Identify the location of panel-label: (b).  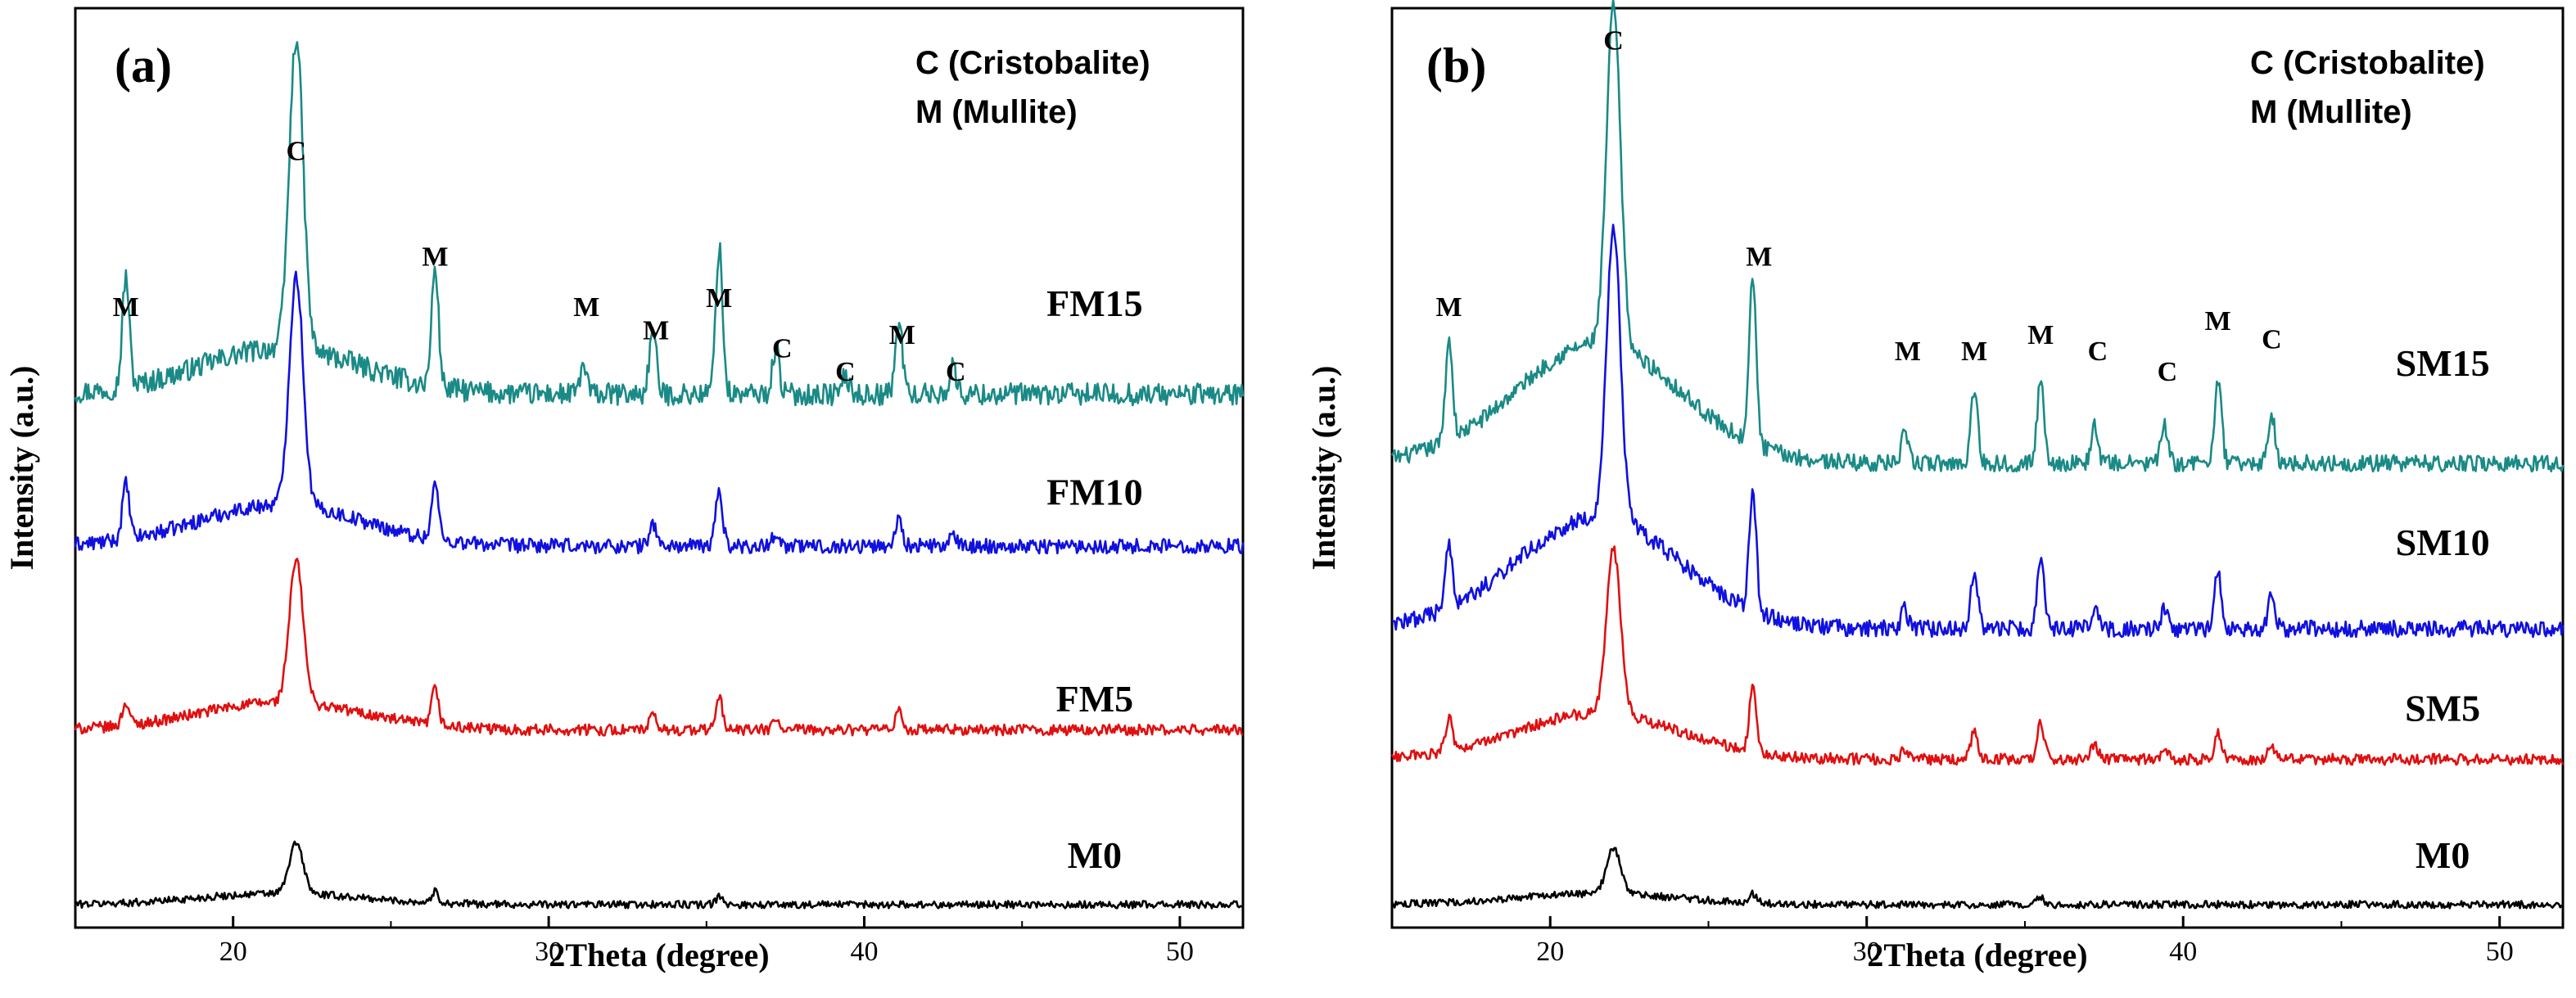
(1456, 65).